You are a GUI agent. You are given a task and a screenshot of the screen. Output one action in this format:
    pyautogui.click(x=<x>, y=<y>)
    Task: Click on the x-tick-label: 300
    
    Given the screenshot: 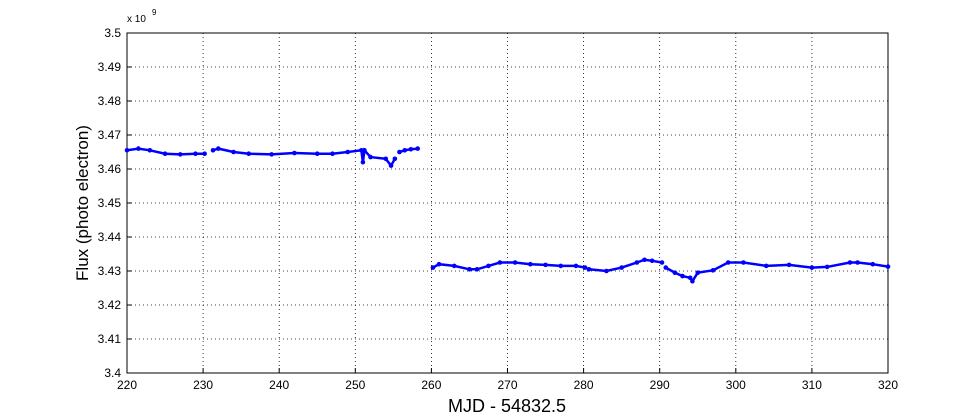 What is the action you would take?
    pyautogui.click(x=736, y=385)
    